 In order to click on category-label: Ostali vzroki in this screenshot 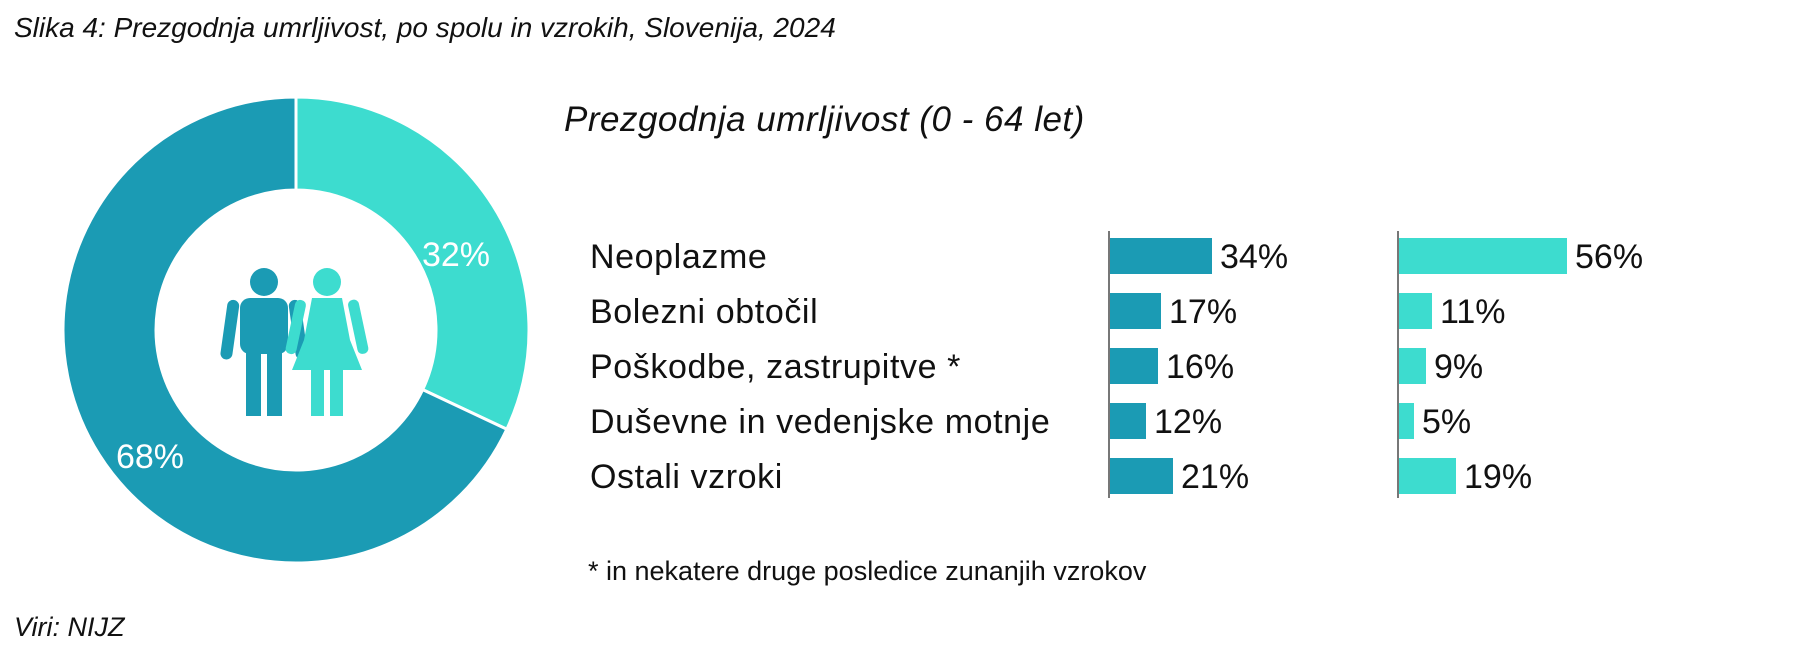, I will do `click(686, 477)`.